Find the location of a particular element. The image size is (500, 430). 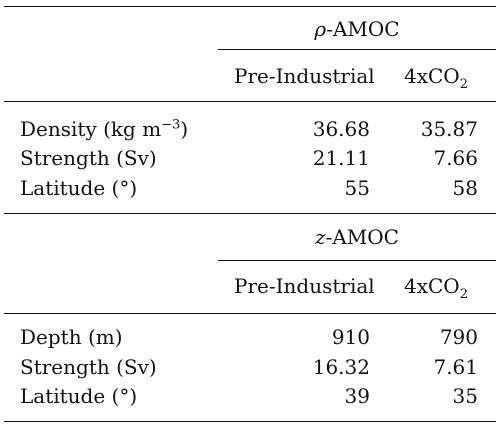

row-label-strength-2: Strength (Sv) is located at coordinates (88, 367).